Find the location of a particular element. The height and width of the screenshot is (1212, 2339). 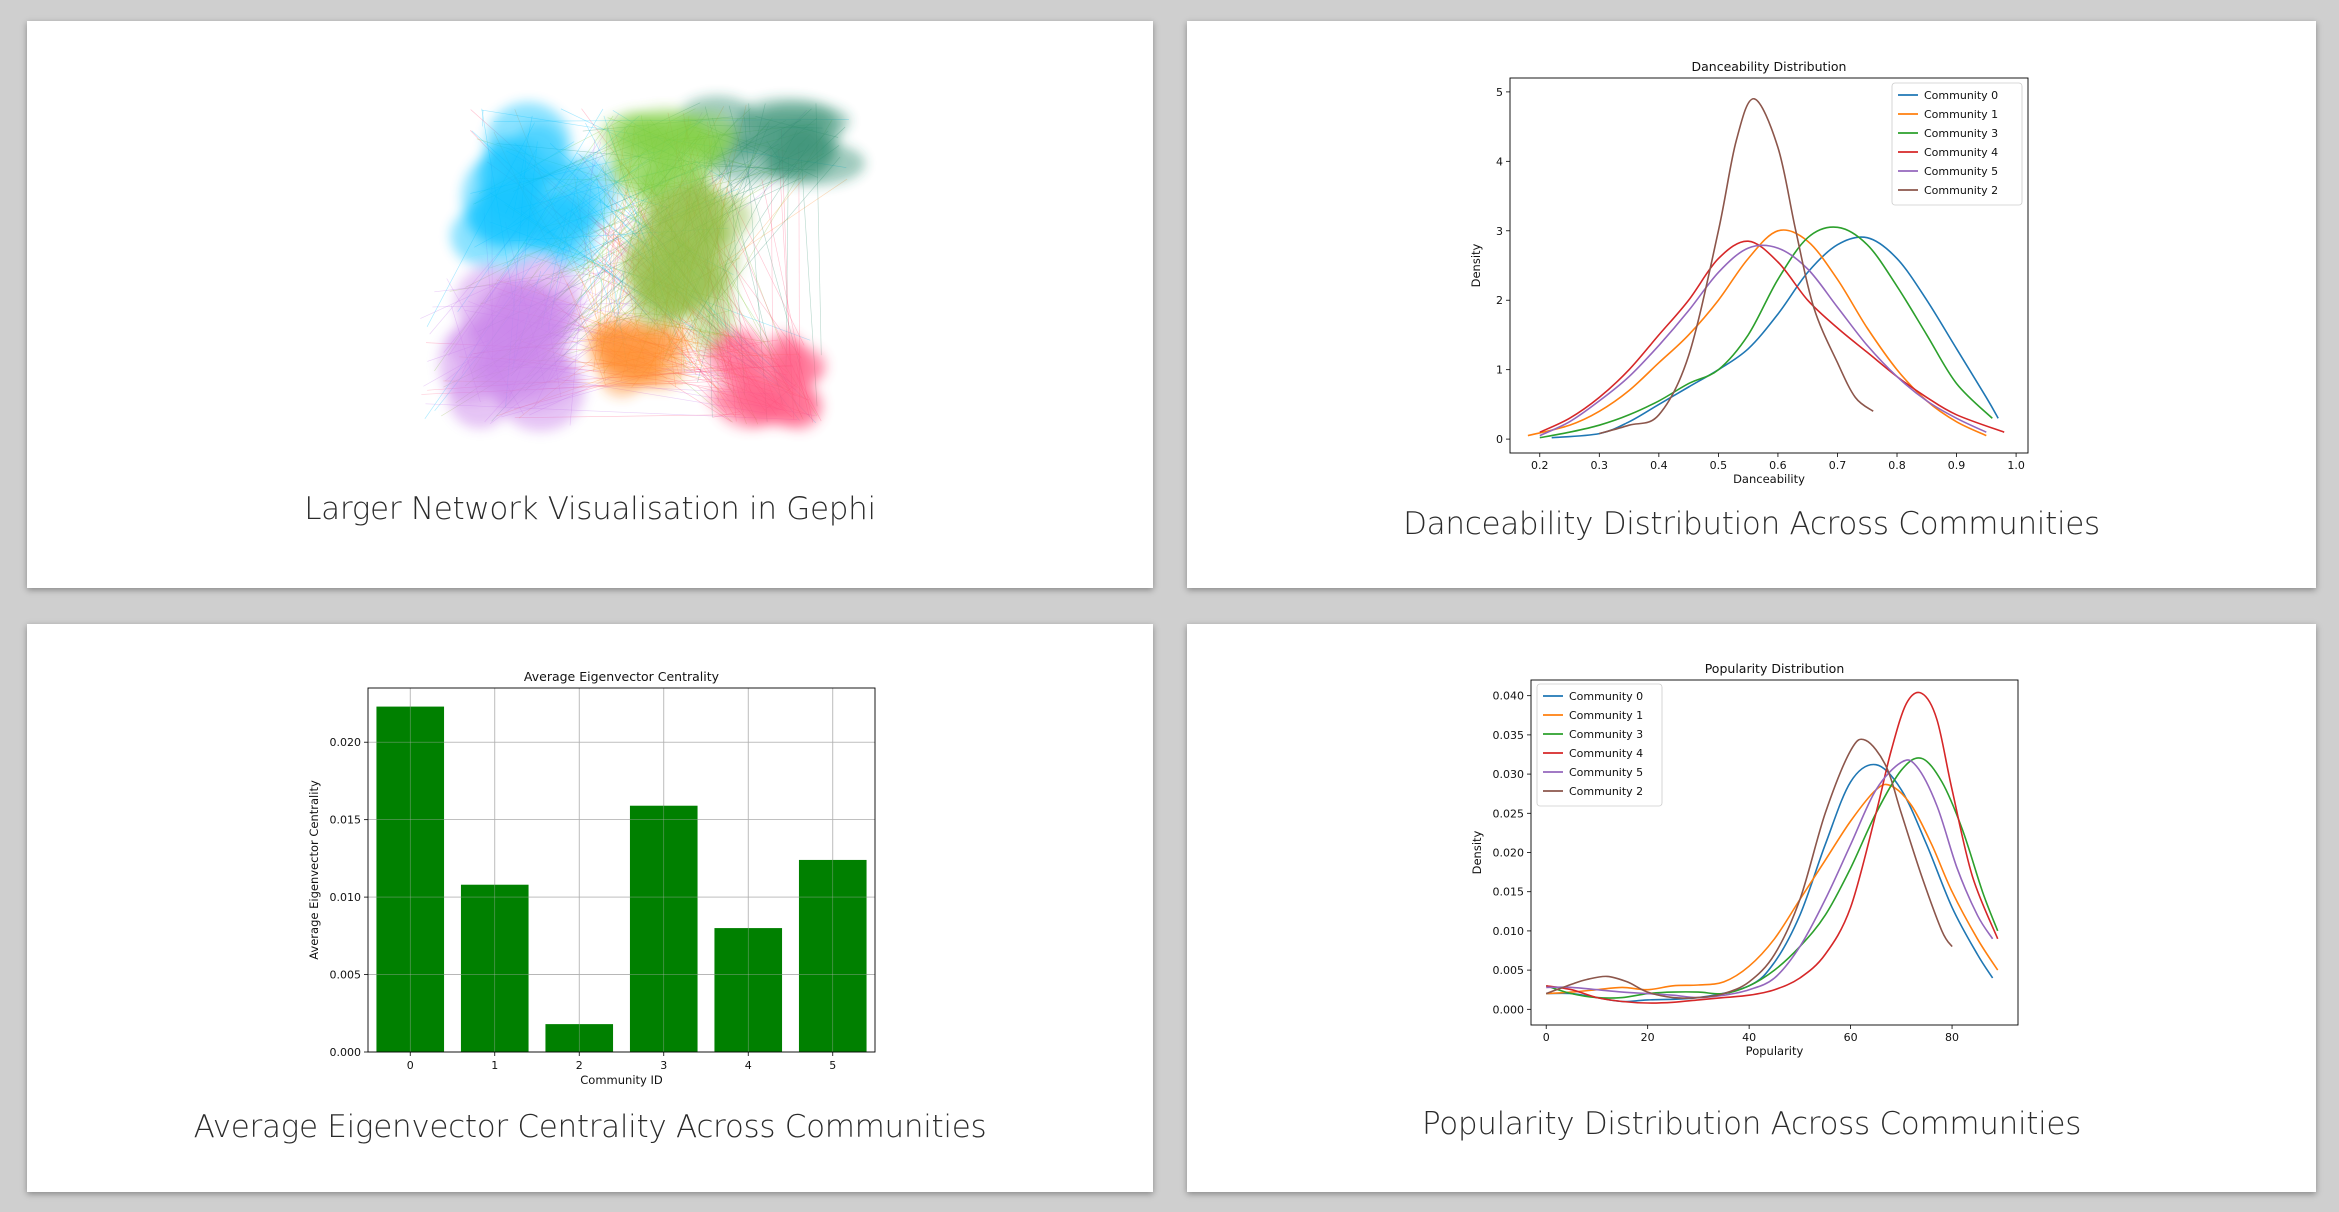

x-tick-label: 3 is located at coordinates (663, 1065).